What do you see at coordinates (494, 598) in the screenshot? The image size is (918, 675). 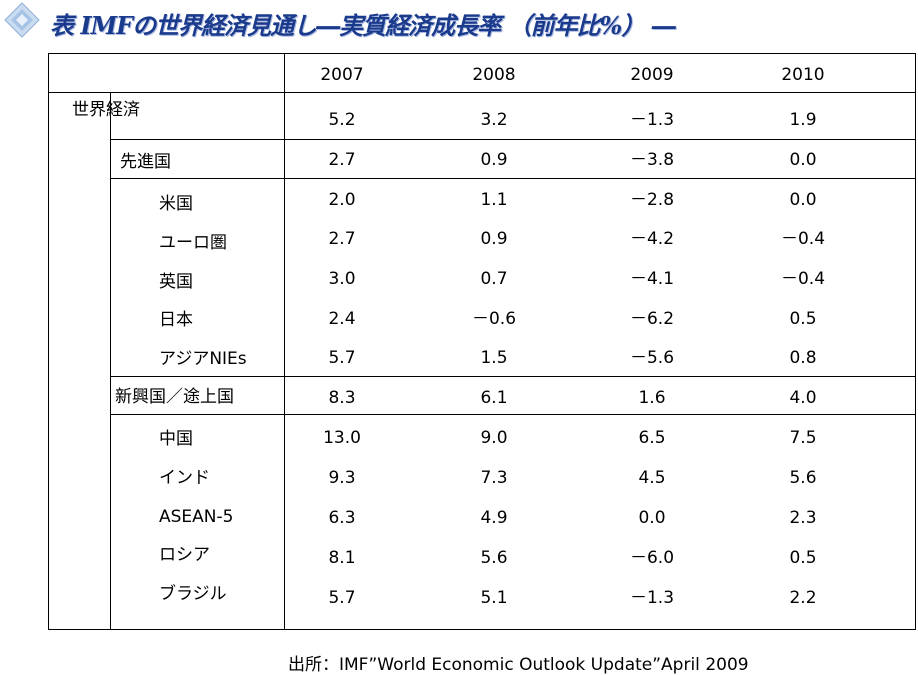 I see `table-cell: 5.1` at bounding box center [494, 598].